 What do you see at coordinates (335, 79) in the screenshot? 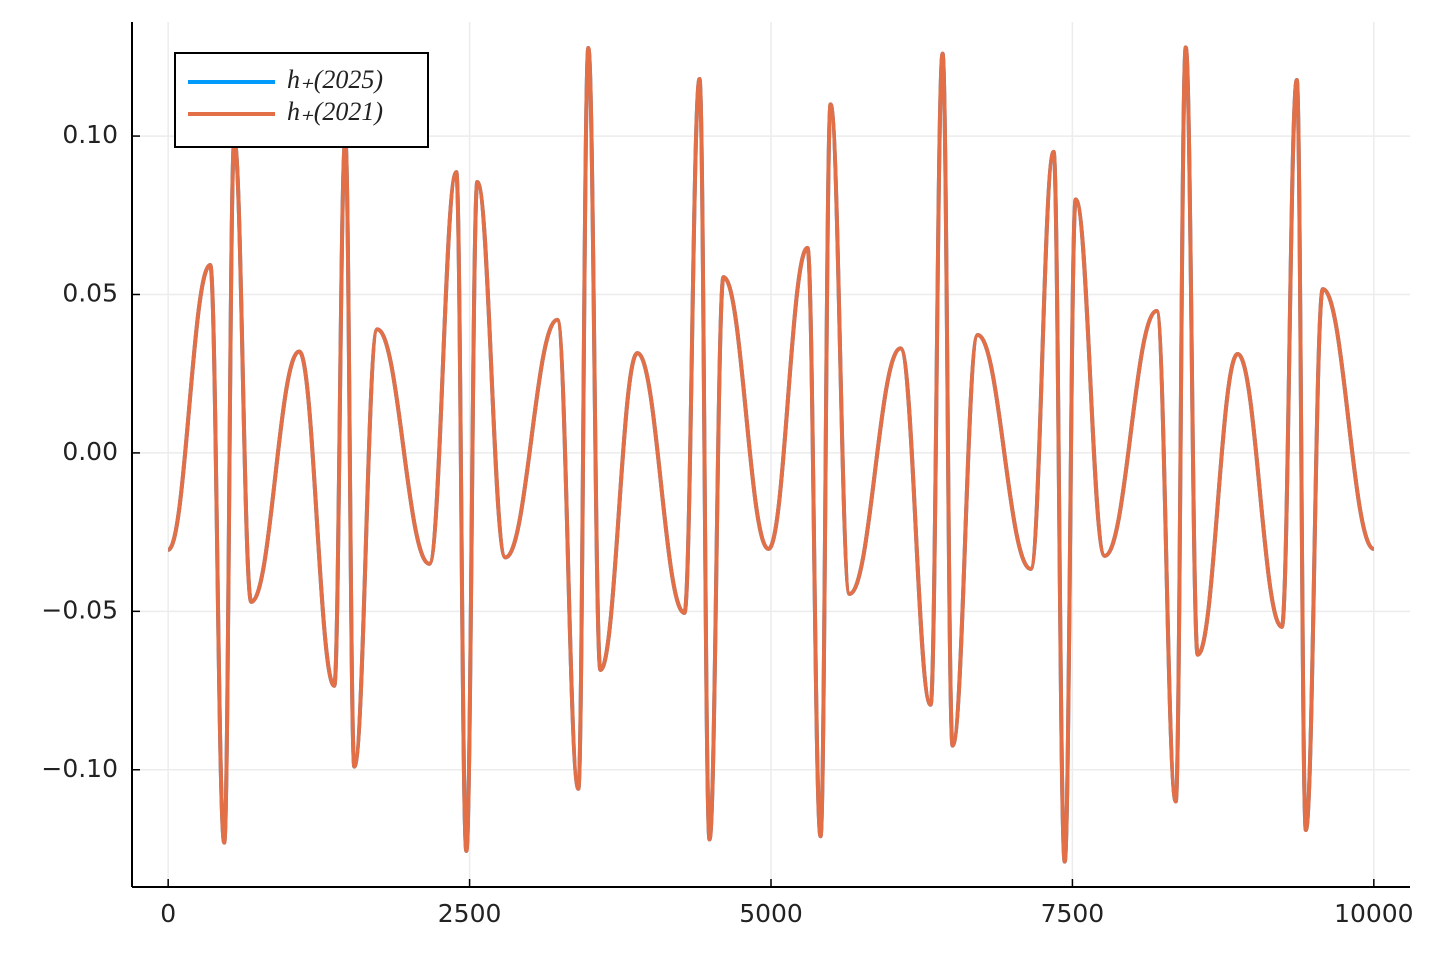
I see `legend-label: h₊(2025)` at bounding box center [335, 79].